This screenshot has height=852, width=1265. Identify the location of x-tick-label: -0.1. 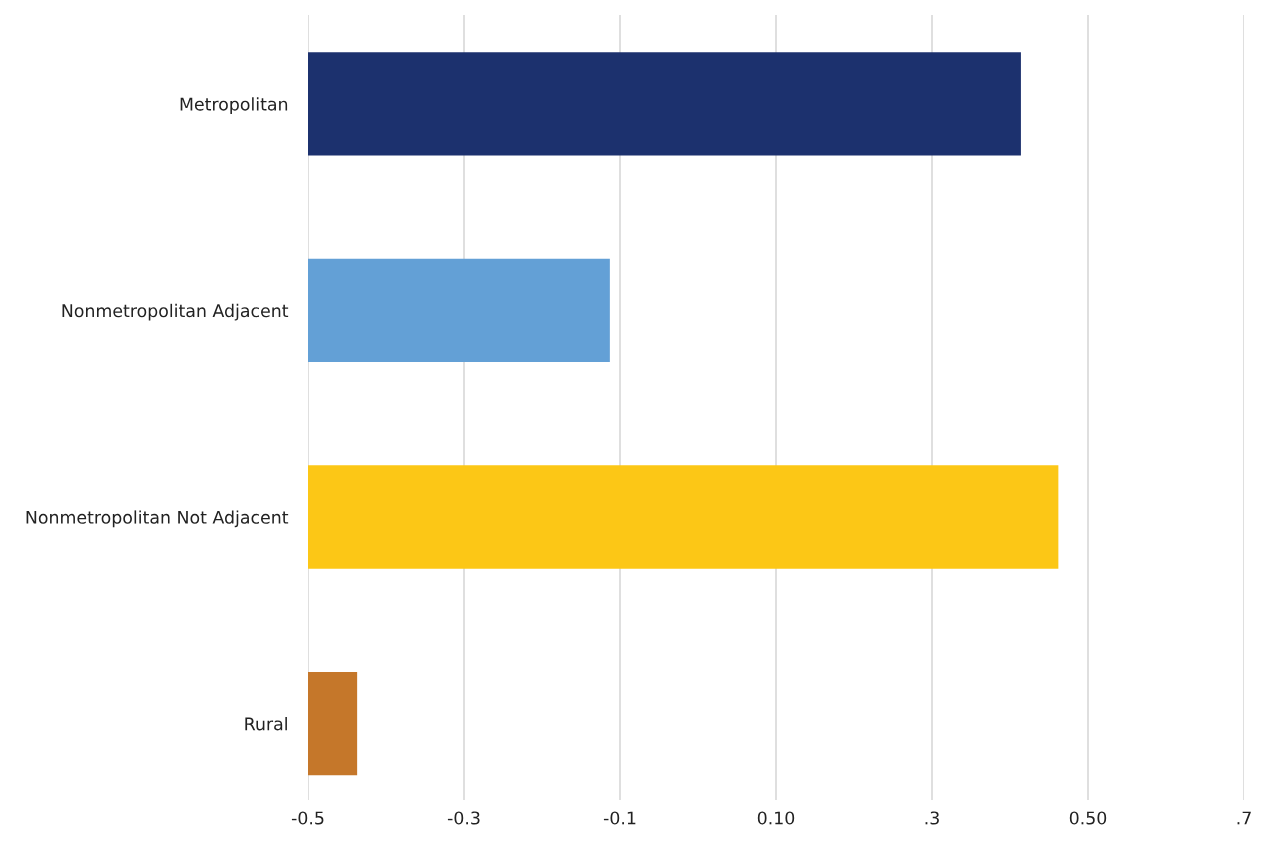
(619, 818).